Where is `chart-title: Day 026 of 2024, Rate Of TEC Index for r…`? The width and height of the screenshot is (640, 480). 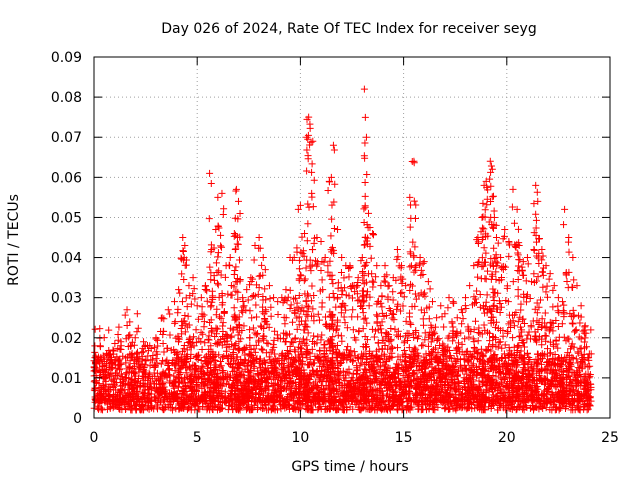
chart-title: Day 026 of 2024, Rate Of TEC Index for r… is located at coordinates (348, 29).